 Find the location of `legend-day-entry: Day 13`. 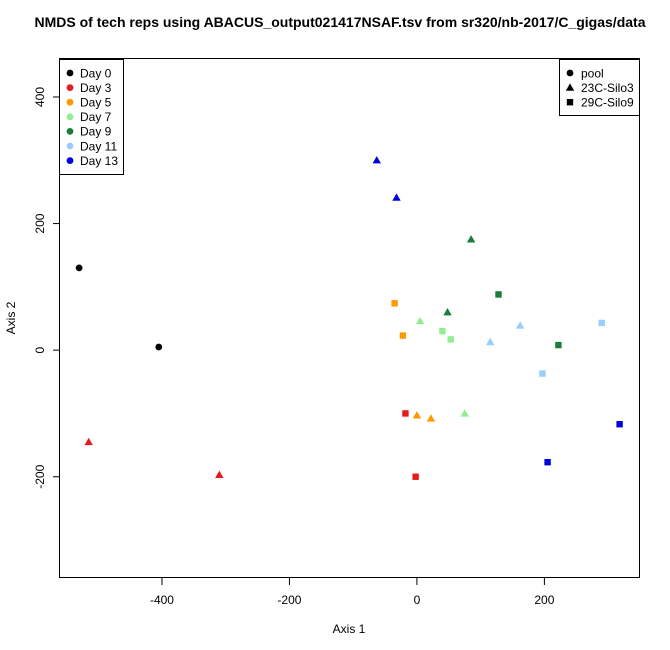

legend-day-entry: Day 13 is located at coordinates (92, 161).